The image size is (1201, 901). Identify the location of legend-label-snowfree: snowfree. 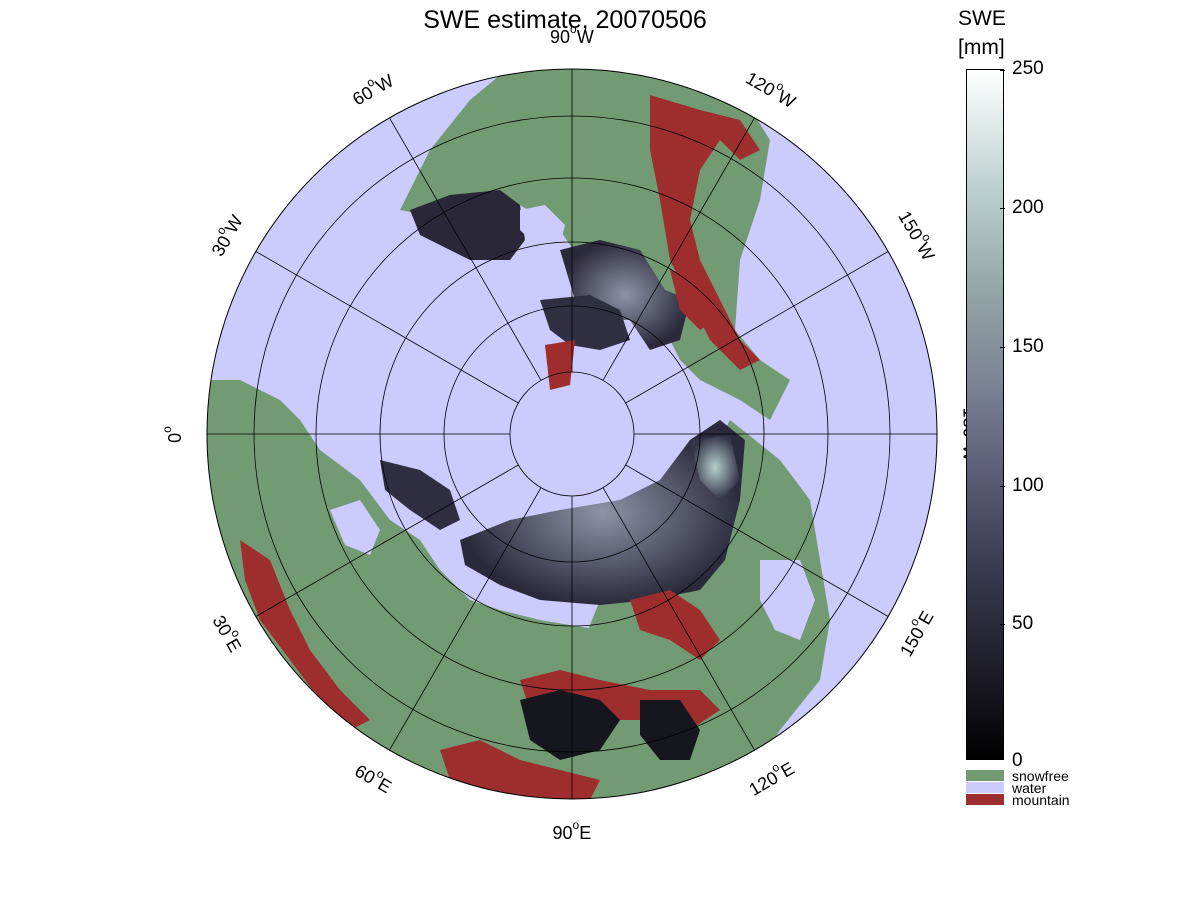
(1040, 776).